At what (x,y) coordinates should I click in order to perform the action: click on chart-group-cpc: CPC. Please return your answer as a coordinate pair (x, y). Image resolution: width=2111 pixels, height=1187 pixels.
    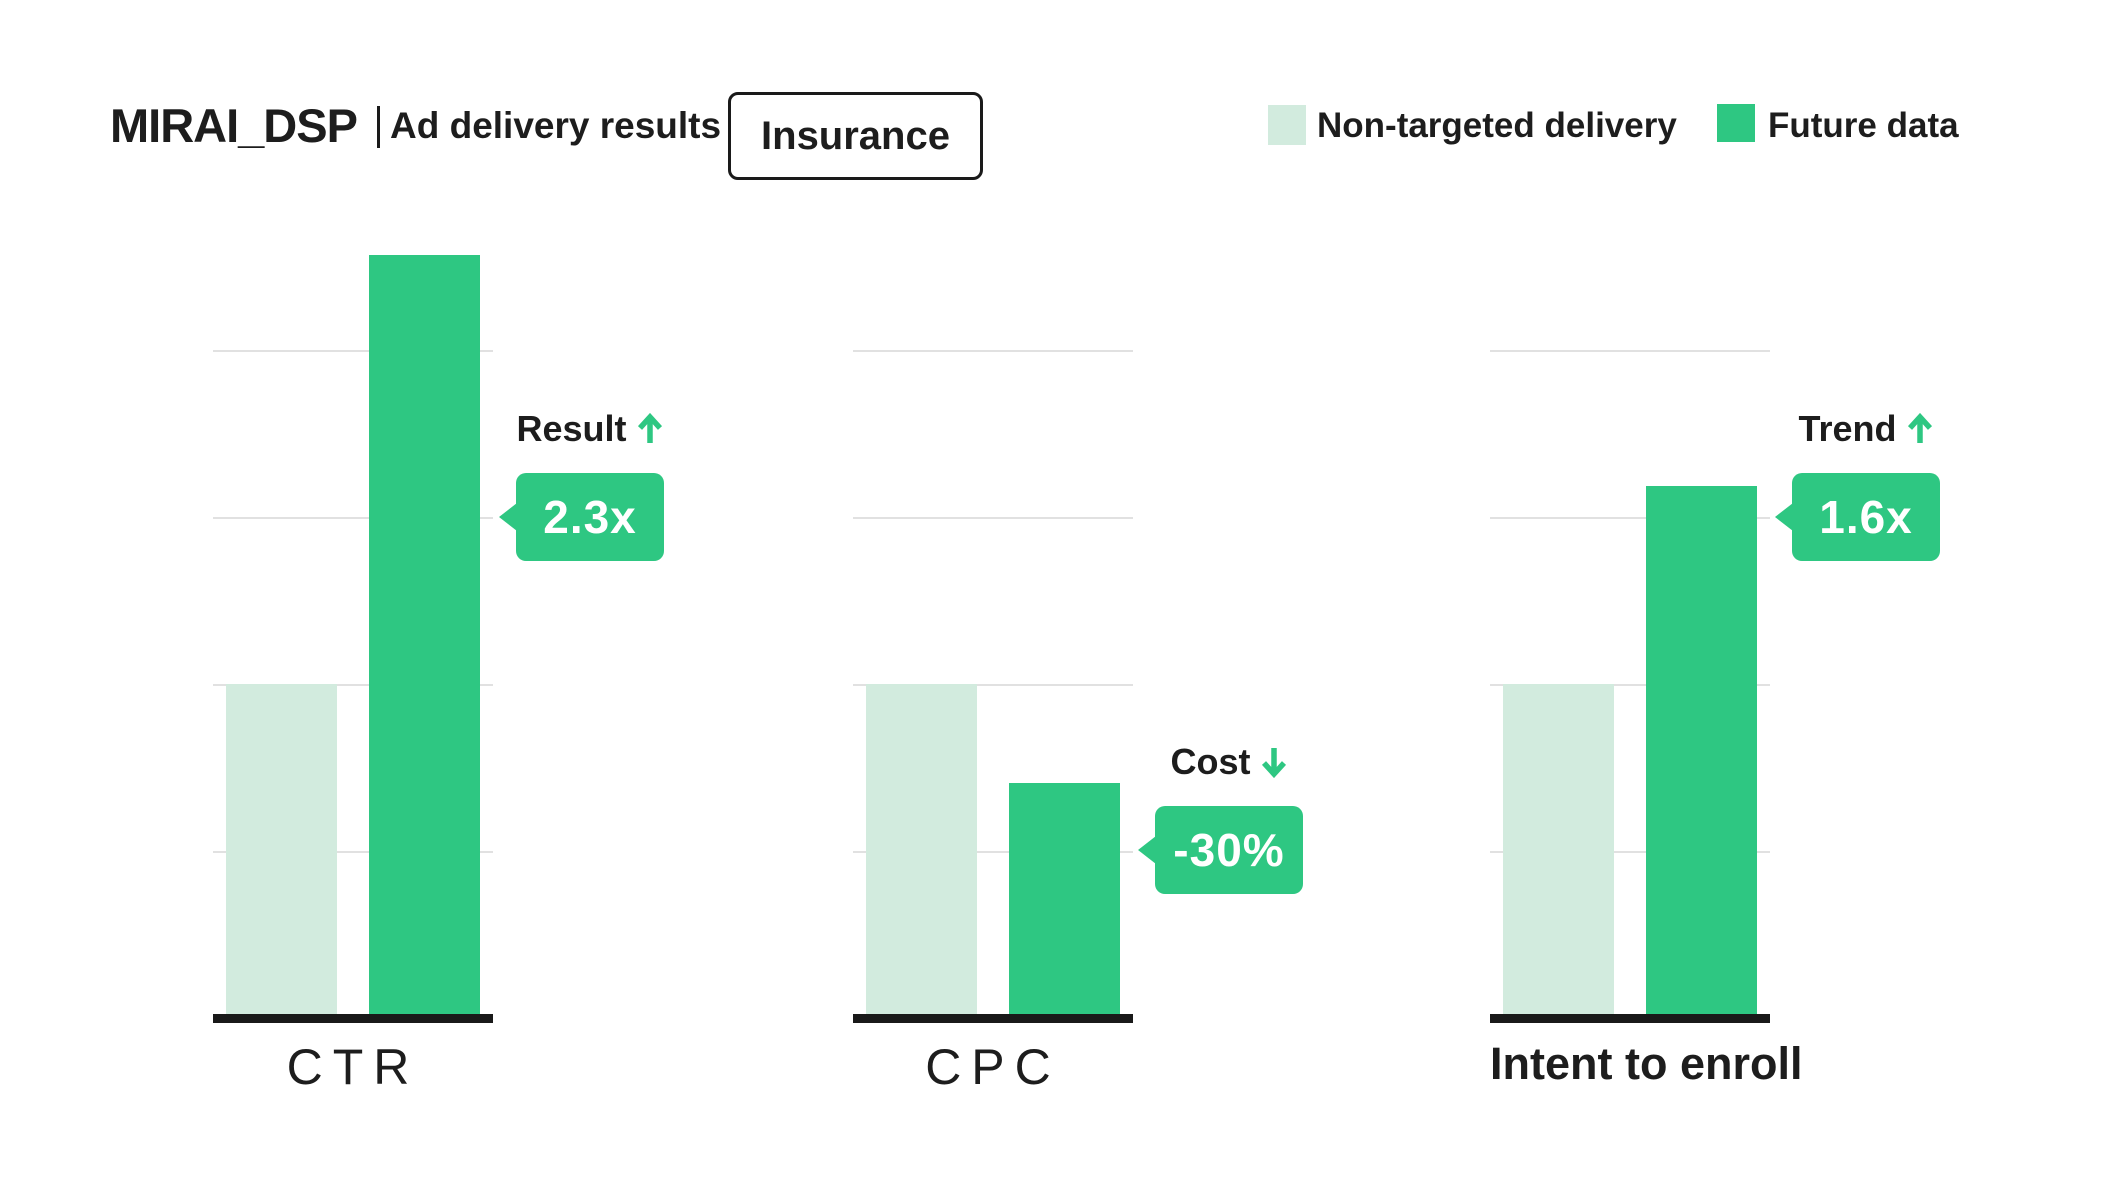
    Looking at the image, I should click on (993, 670).